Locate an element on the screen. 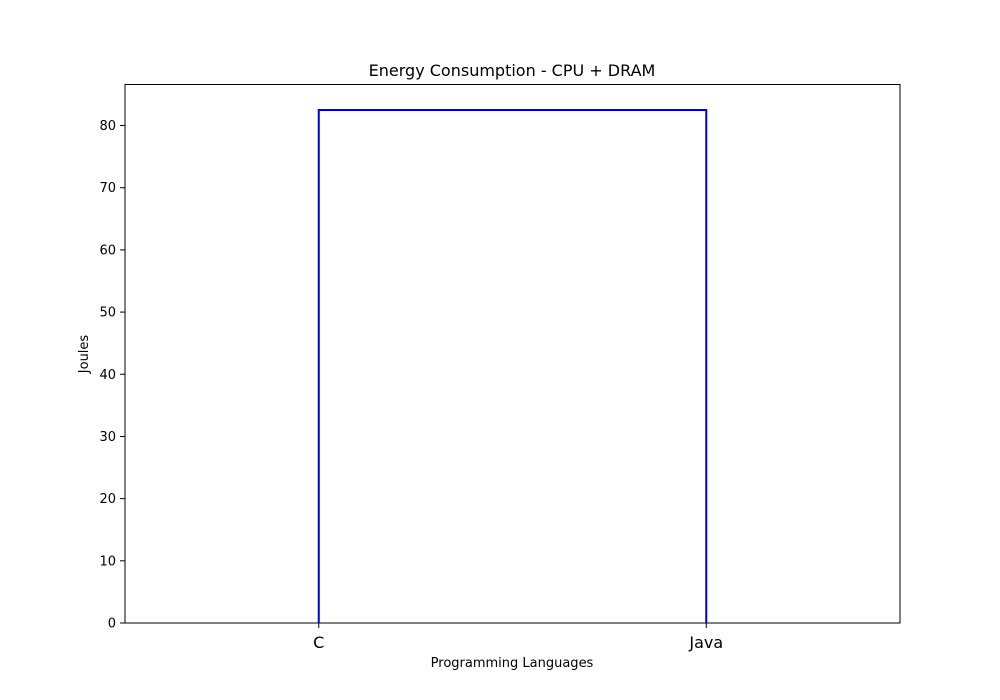 This screenshot has width=1000, height=700. x-tick-label: C is located at coordinates (318, 642).